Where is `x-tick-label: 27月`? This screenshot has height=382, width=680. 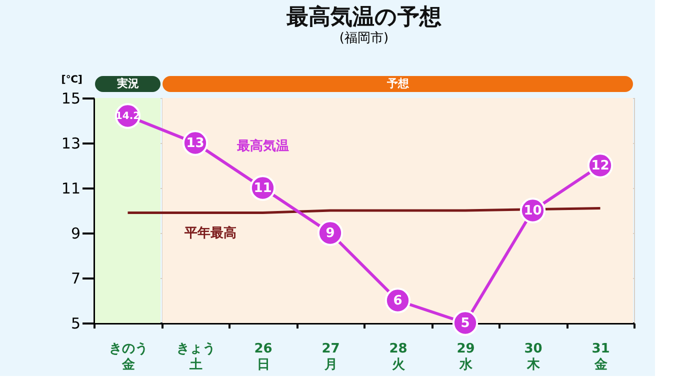
x-tick-label: 27月 is located at coordinates (331, 357).